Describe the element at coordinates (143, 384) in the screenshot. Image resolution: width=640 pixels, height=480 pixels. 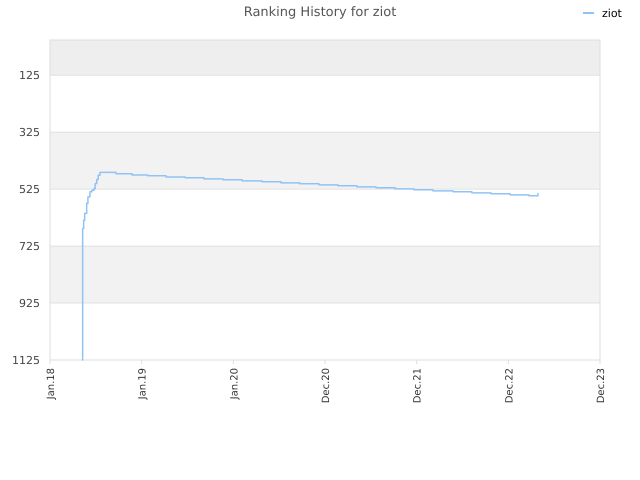
I see `x-tick-label: Jan.19` at that location.